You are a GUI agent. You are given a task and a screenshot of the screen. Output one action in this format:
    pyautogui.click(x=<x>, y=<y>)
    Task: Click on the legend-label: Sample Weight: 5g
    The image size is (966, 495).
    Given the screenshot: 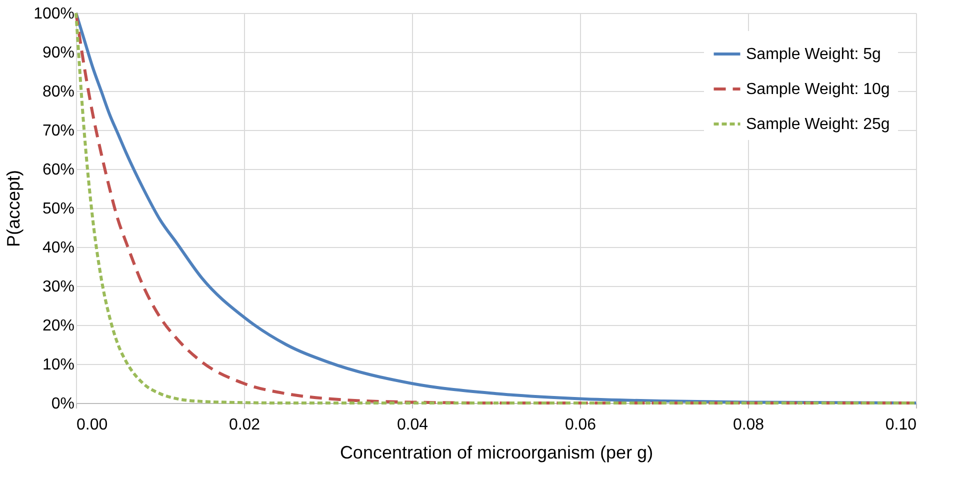 What is the action you would take?
    pyautogui.click(x=813, y=54)
    